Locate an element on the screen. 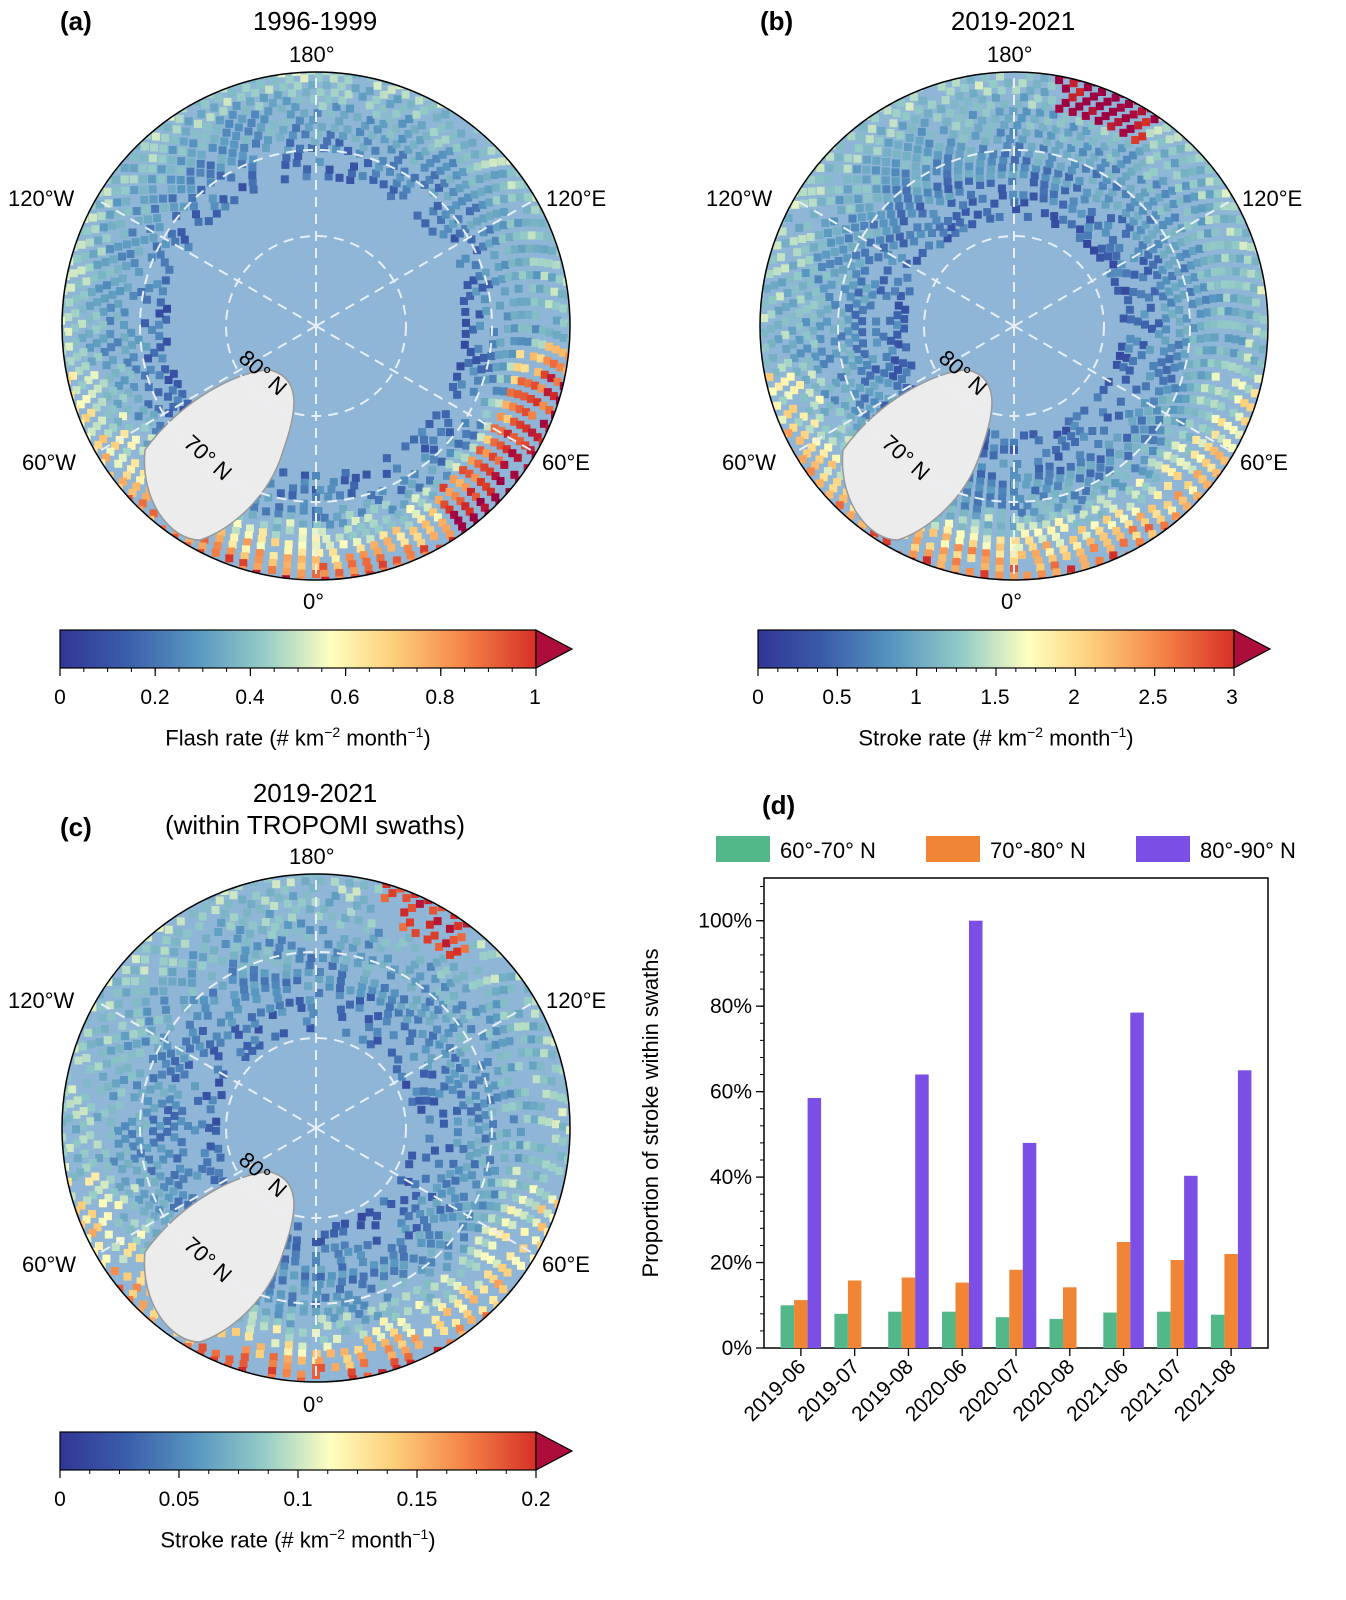 The image size is (1346, 1600). panel-b-cbar-tick: 3 is located at coordinates (1232, 697).